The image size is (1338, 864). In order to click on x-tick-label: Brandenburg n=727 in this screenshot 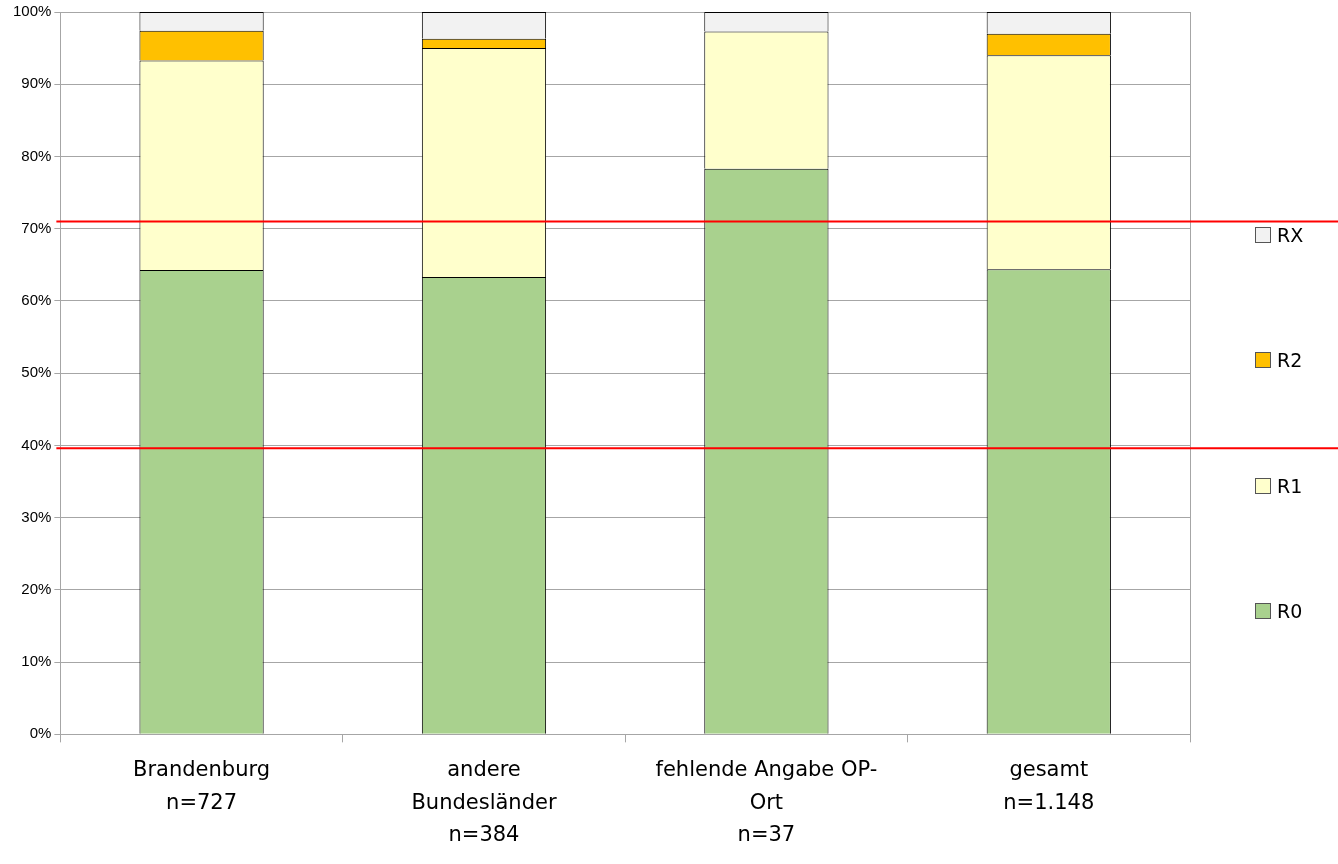, I will do `click(202, 785)`.